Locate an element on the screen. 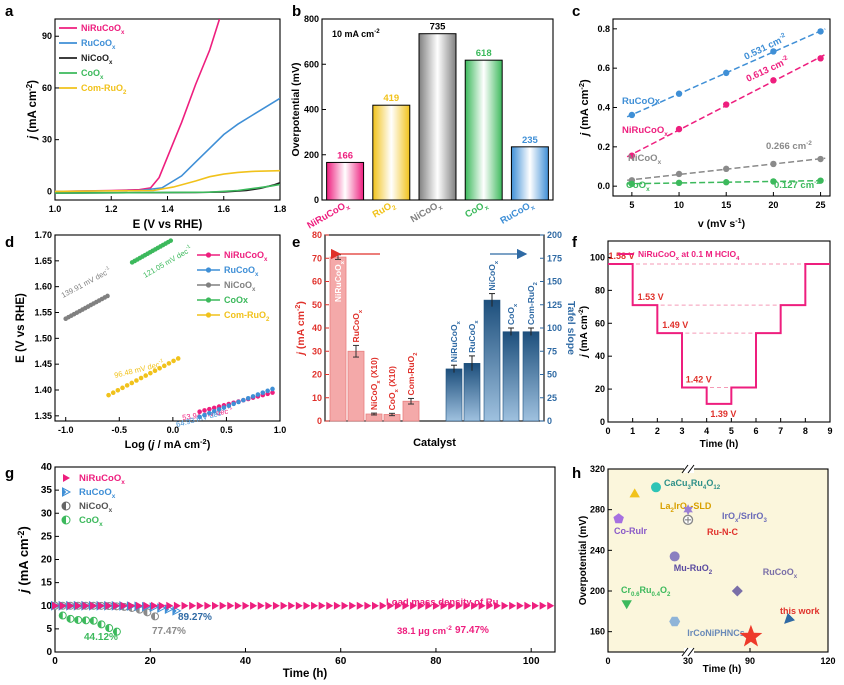 The image size is (844, 685). x-tick-label: 80 is located at coordinates (436, 661).